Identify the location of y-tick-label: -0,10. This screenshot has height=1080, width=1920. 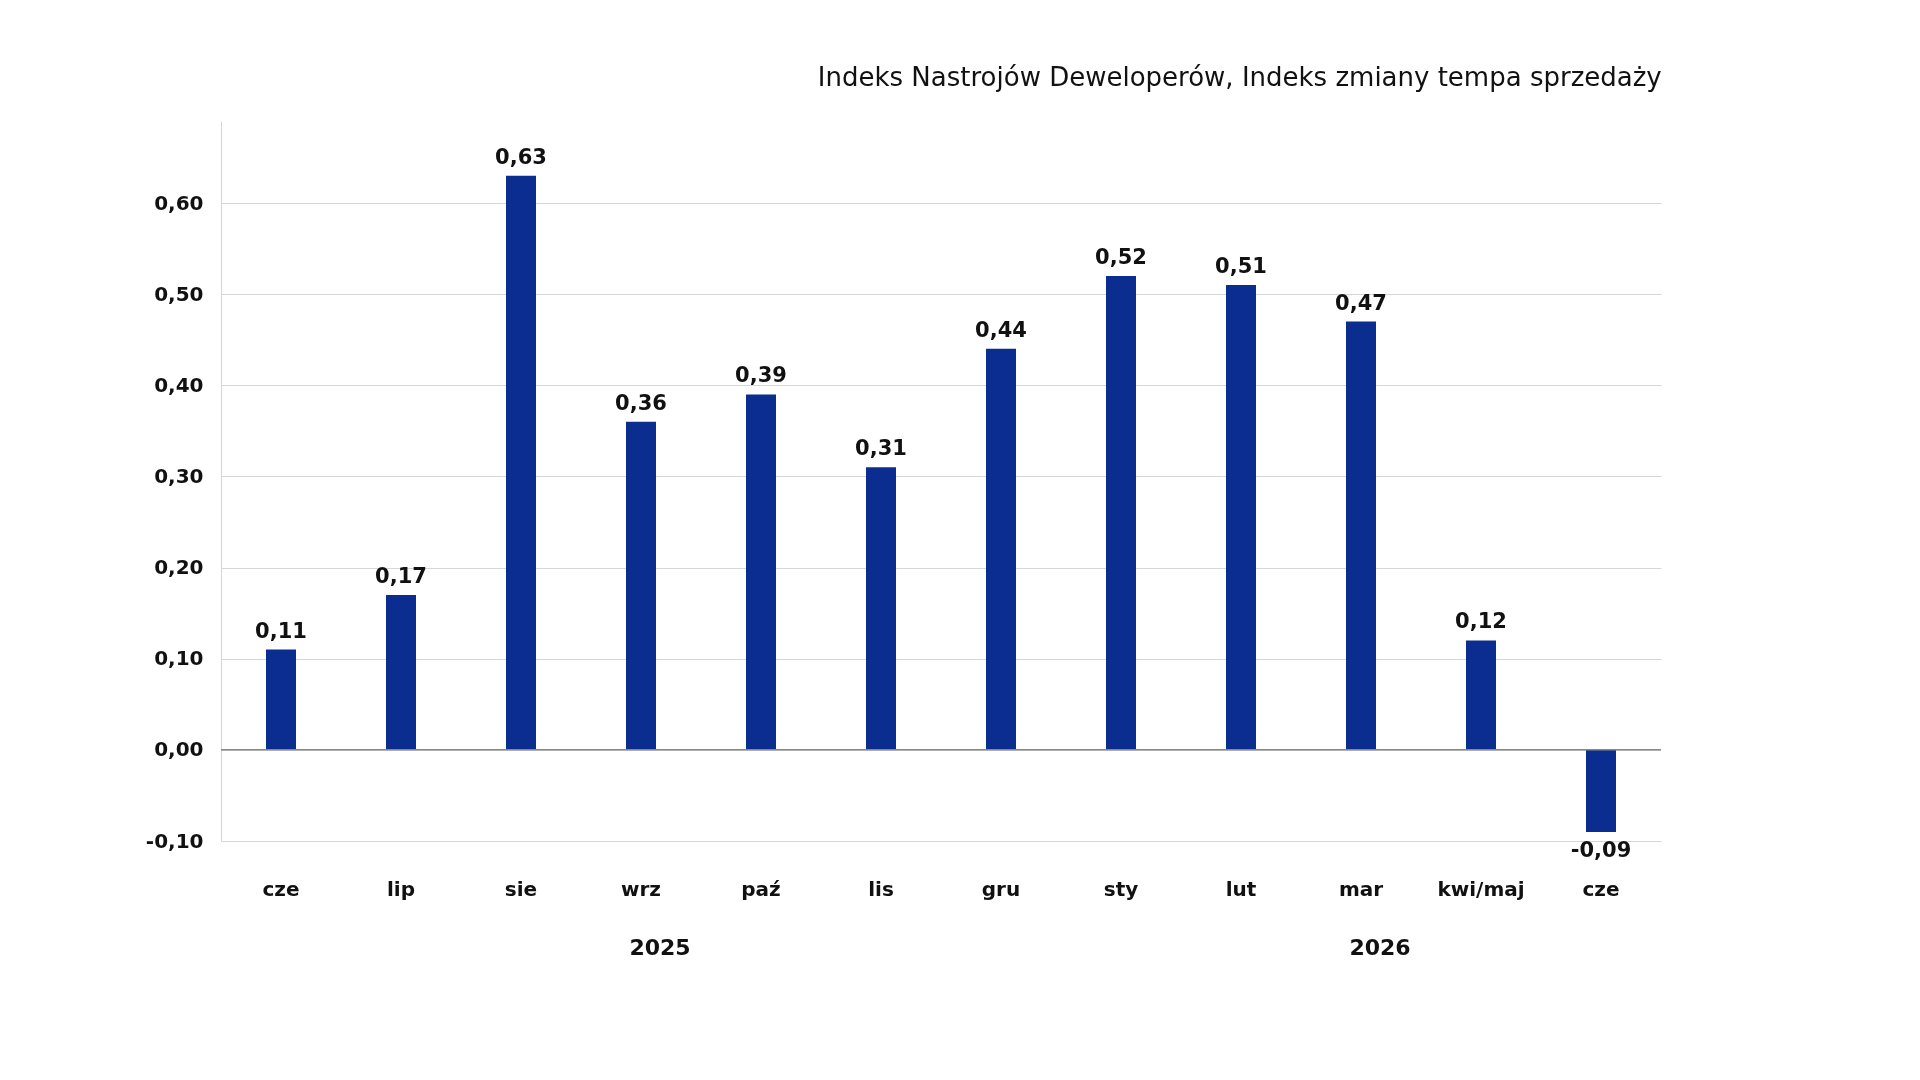
(174, 840).